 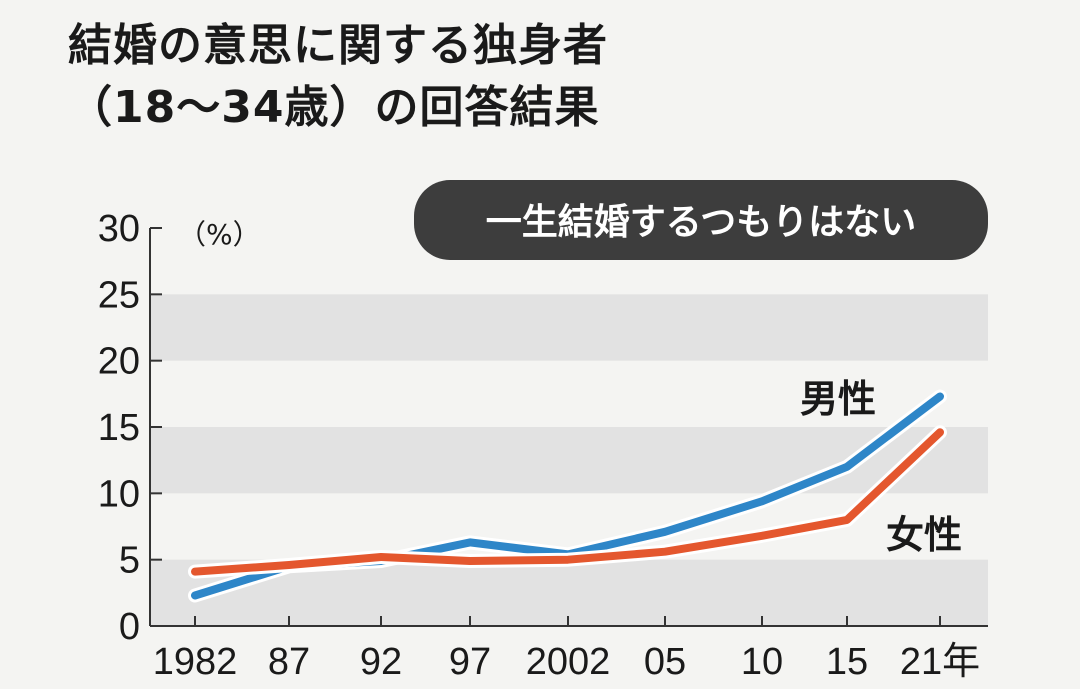 I want to click on chart-title-line2: （18〜34歳）の回答結果, so click(x=334, y=107).